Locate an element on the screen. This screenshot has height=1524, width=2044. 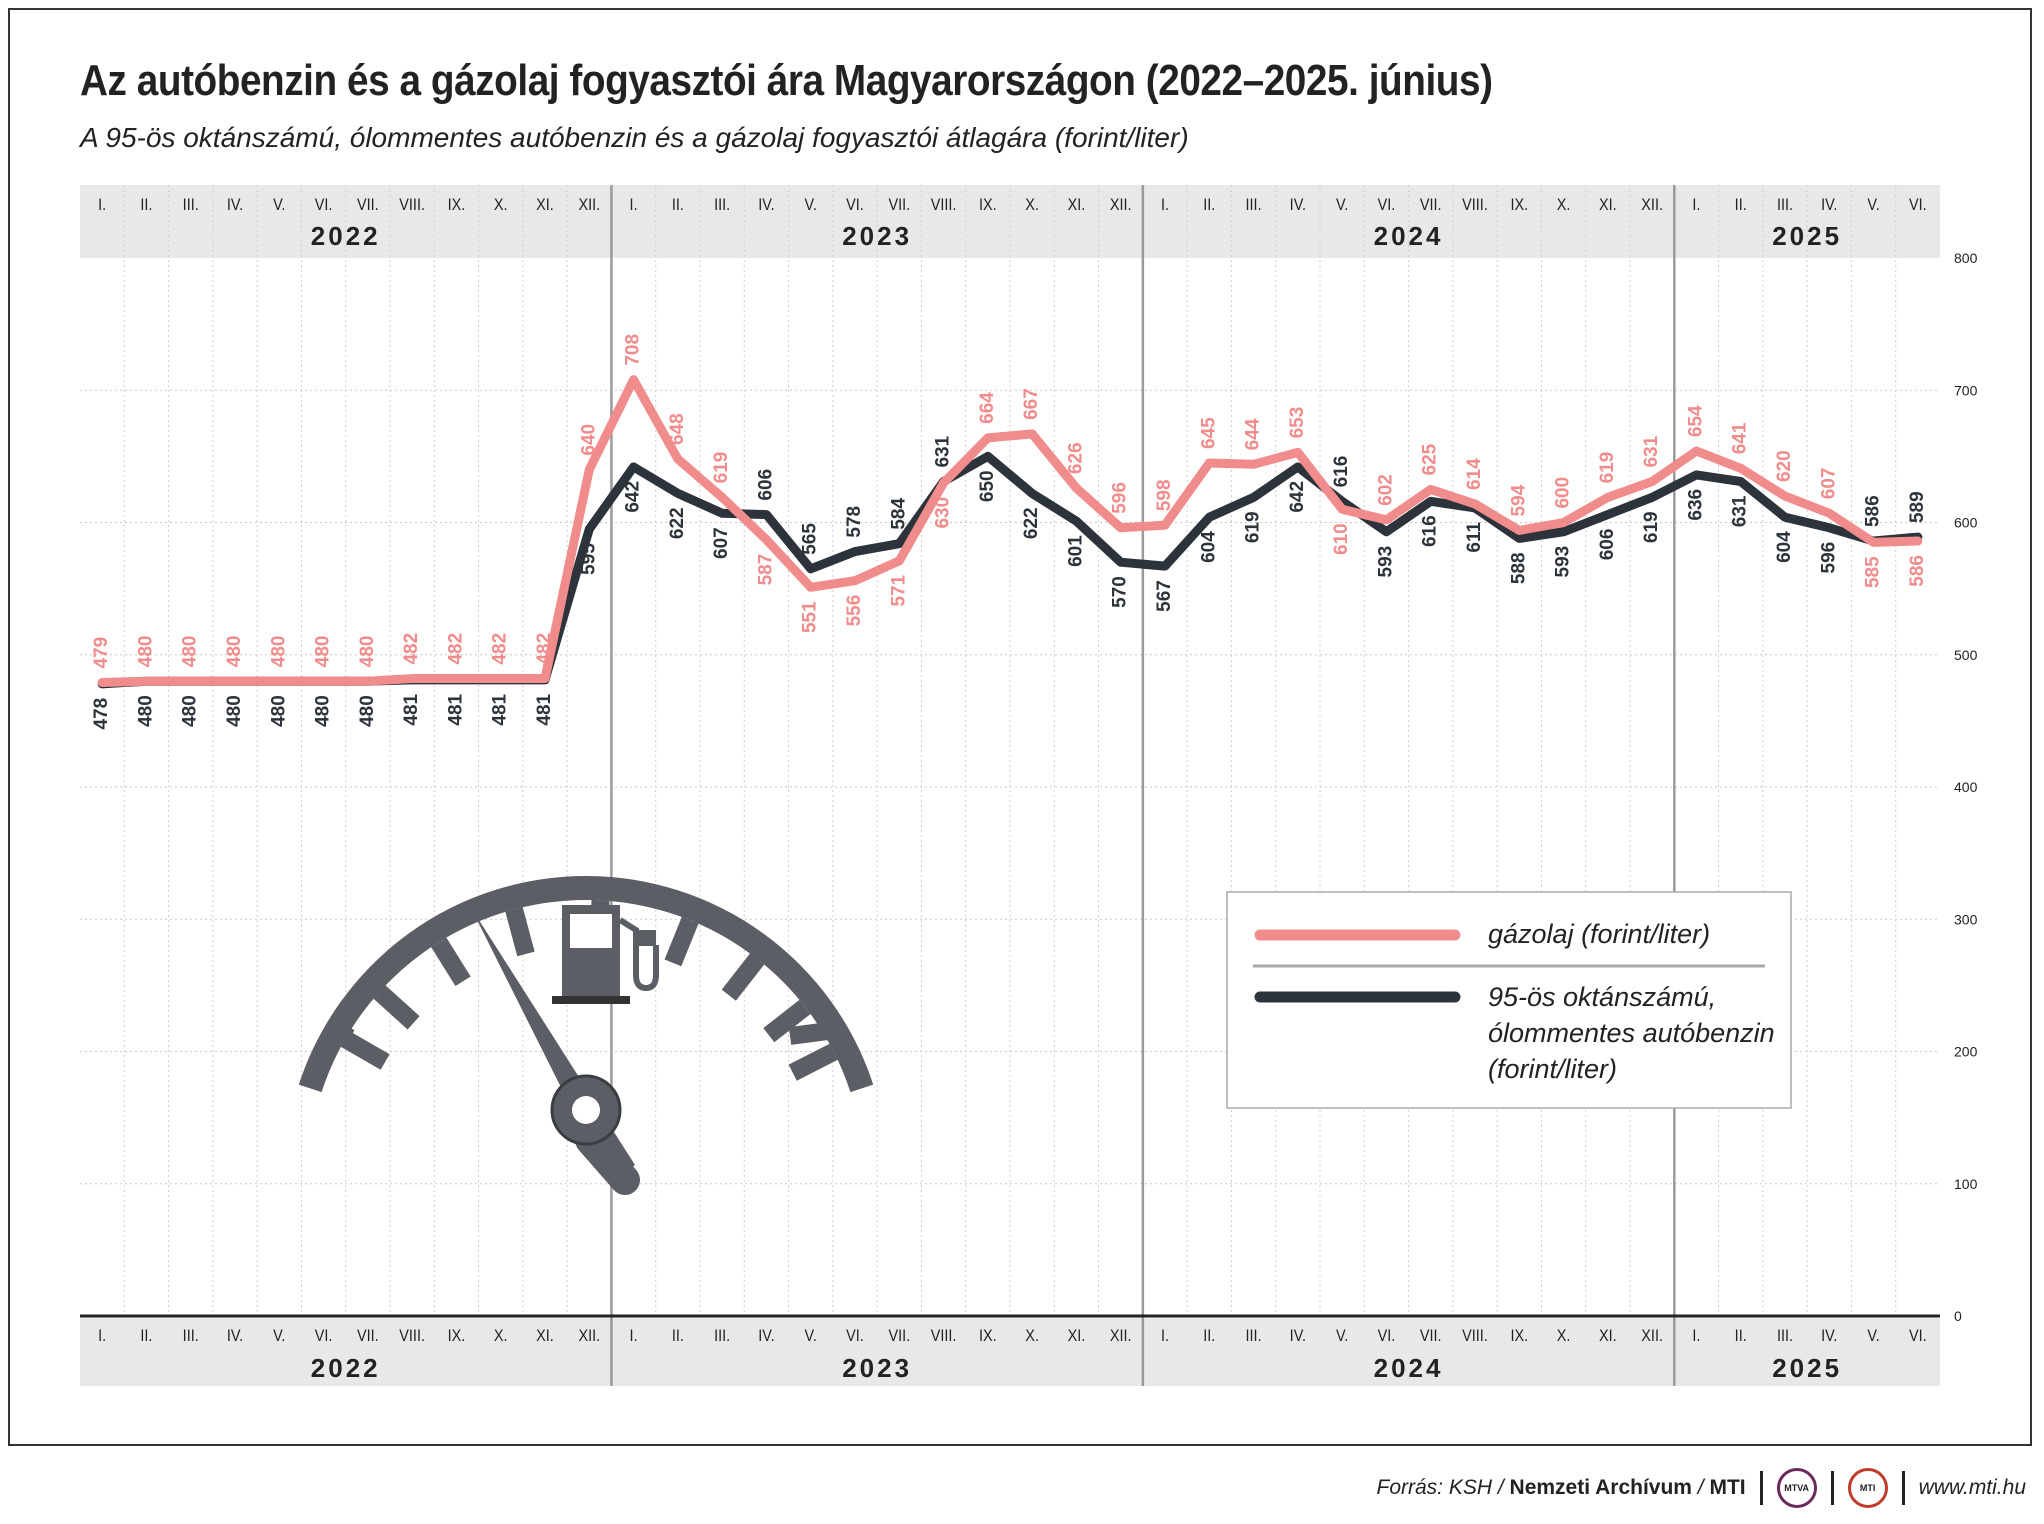
diesel-data-label: 667 is located at coordinates (1031, 404).